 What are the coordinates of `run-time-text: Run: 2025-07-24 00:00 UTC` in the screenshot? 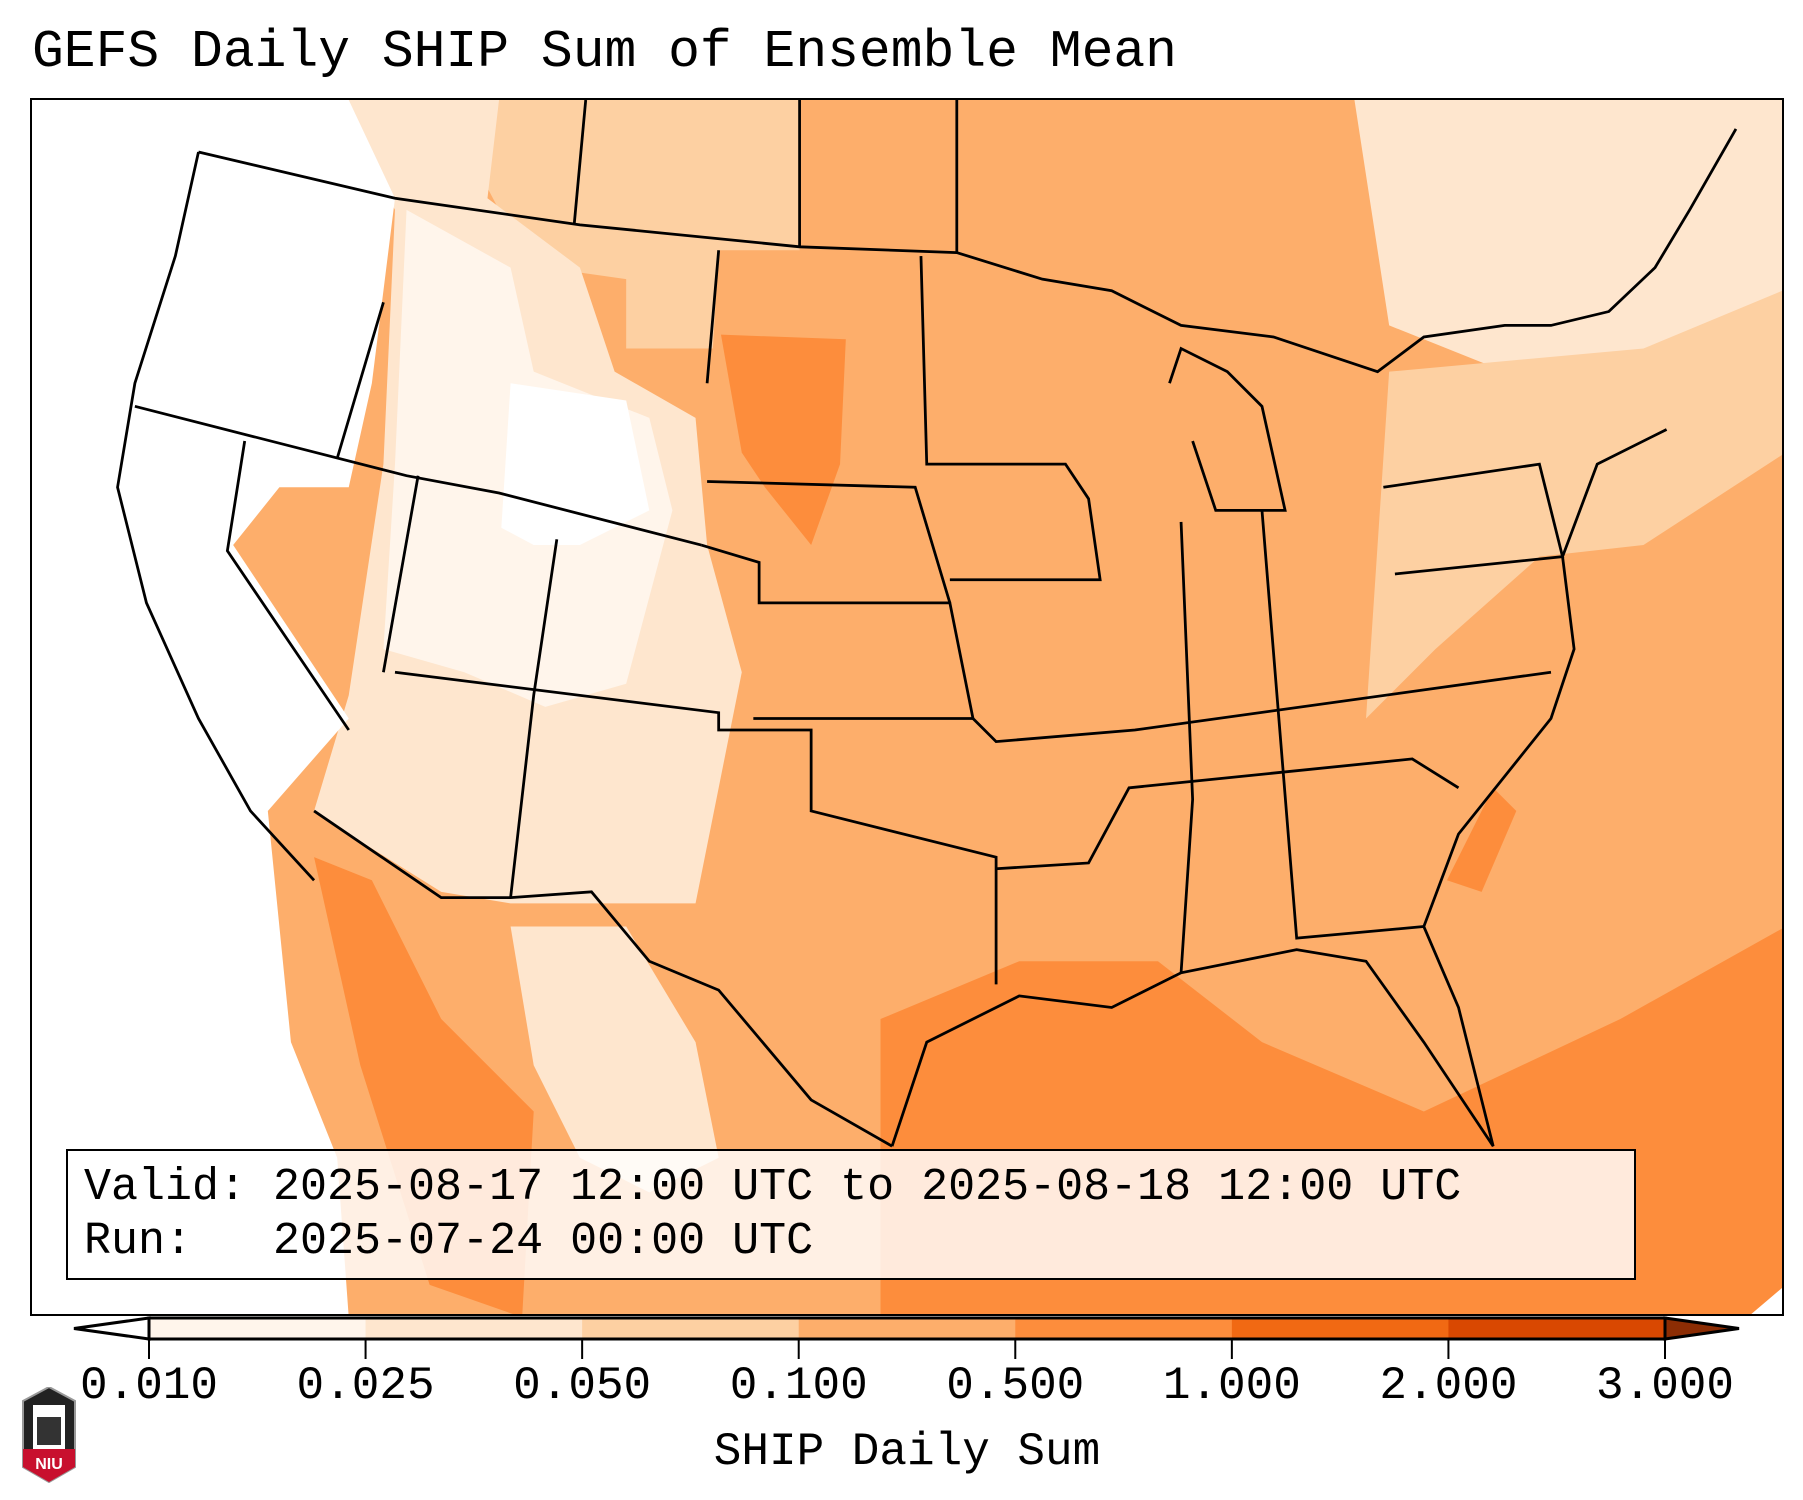 It's located at (449, 1241).